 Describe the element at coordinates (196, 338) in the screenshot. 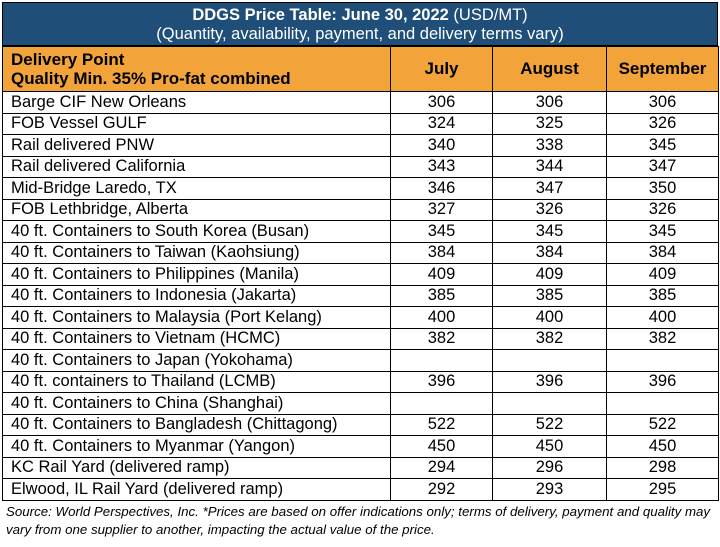

I see `row-label: 40 ft. Containers to Vietnam (HCMC)` at that location.